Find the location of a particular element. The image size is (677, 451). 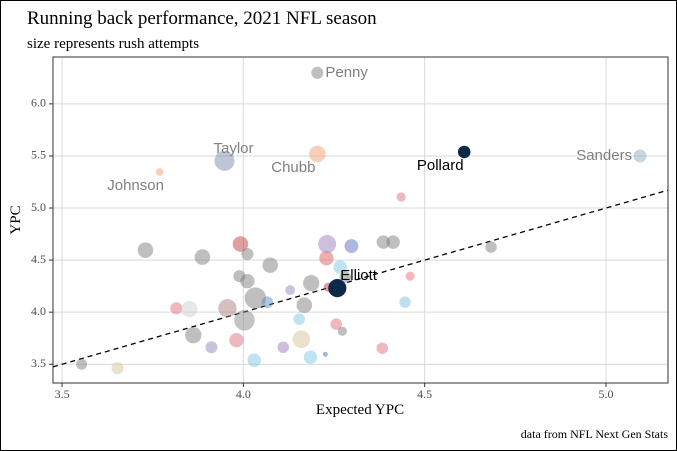

x-tick-label: 3.5 is located at coordinates (62, 394).